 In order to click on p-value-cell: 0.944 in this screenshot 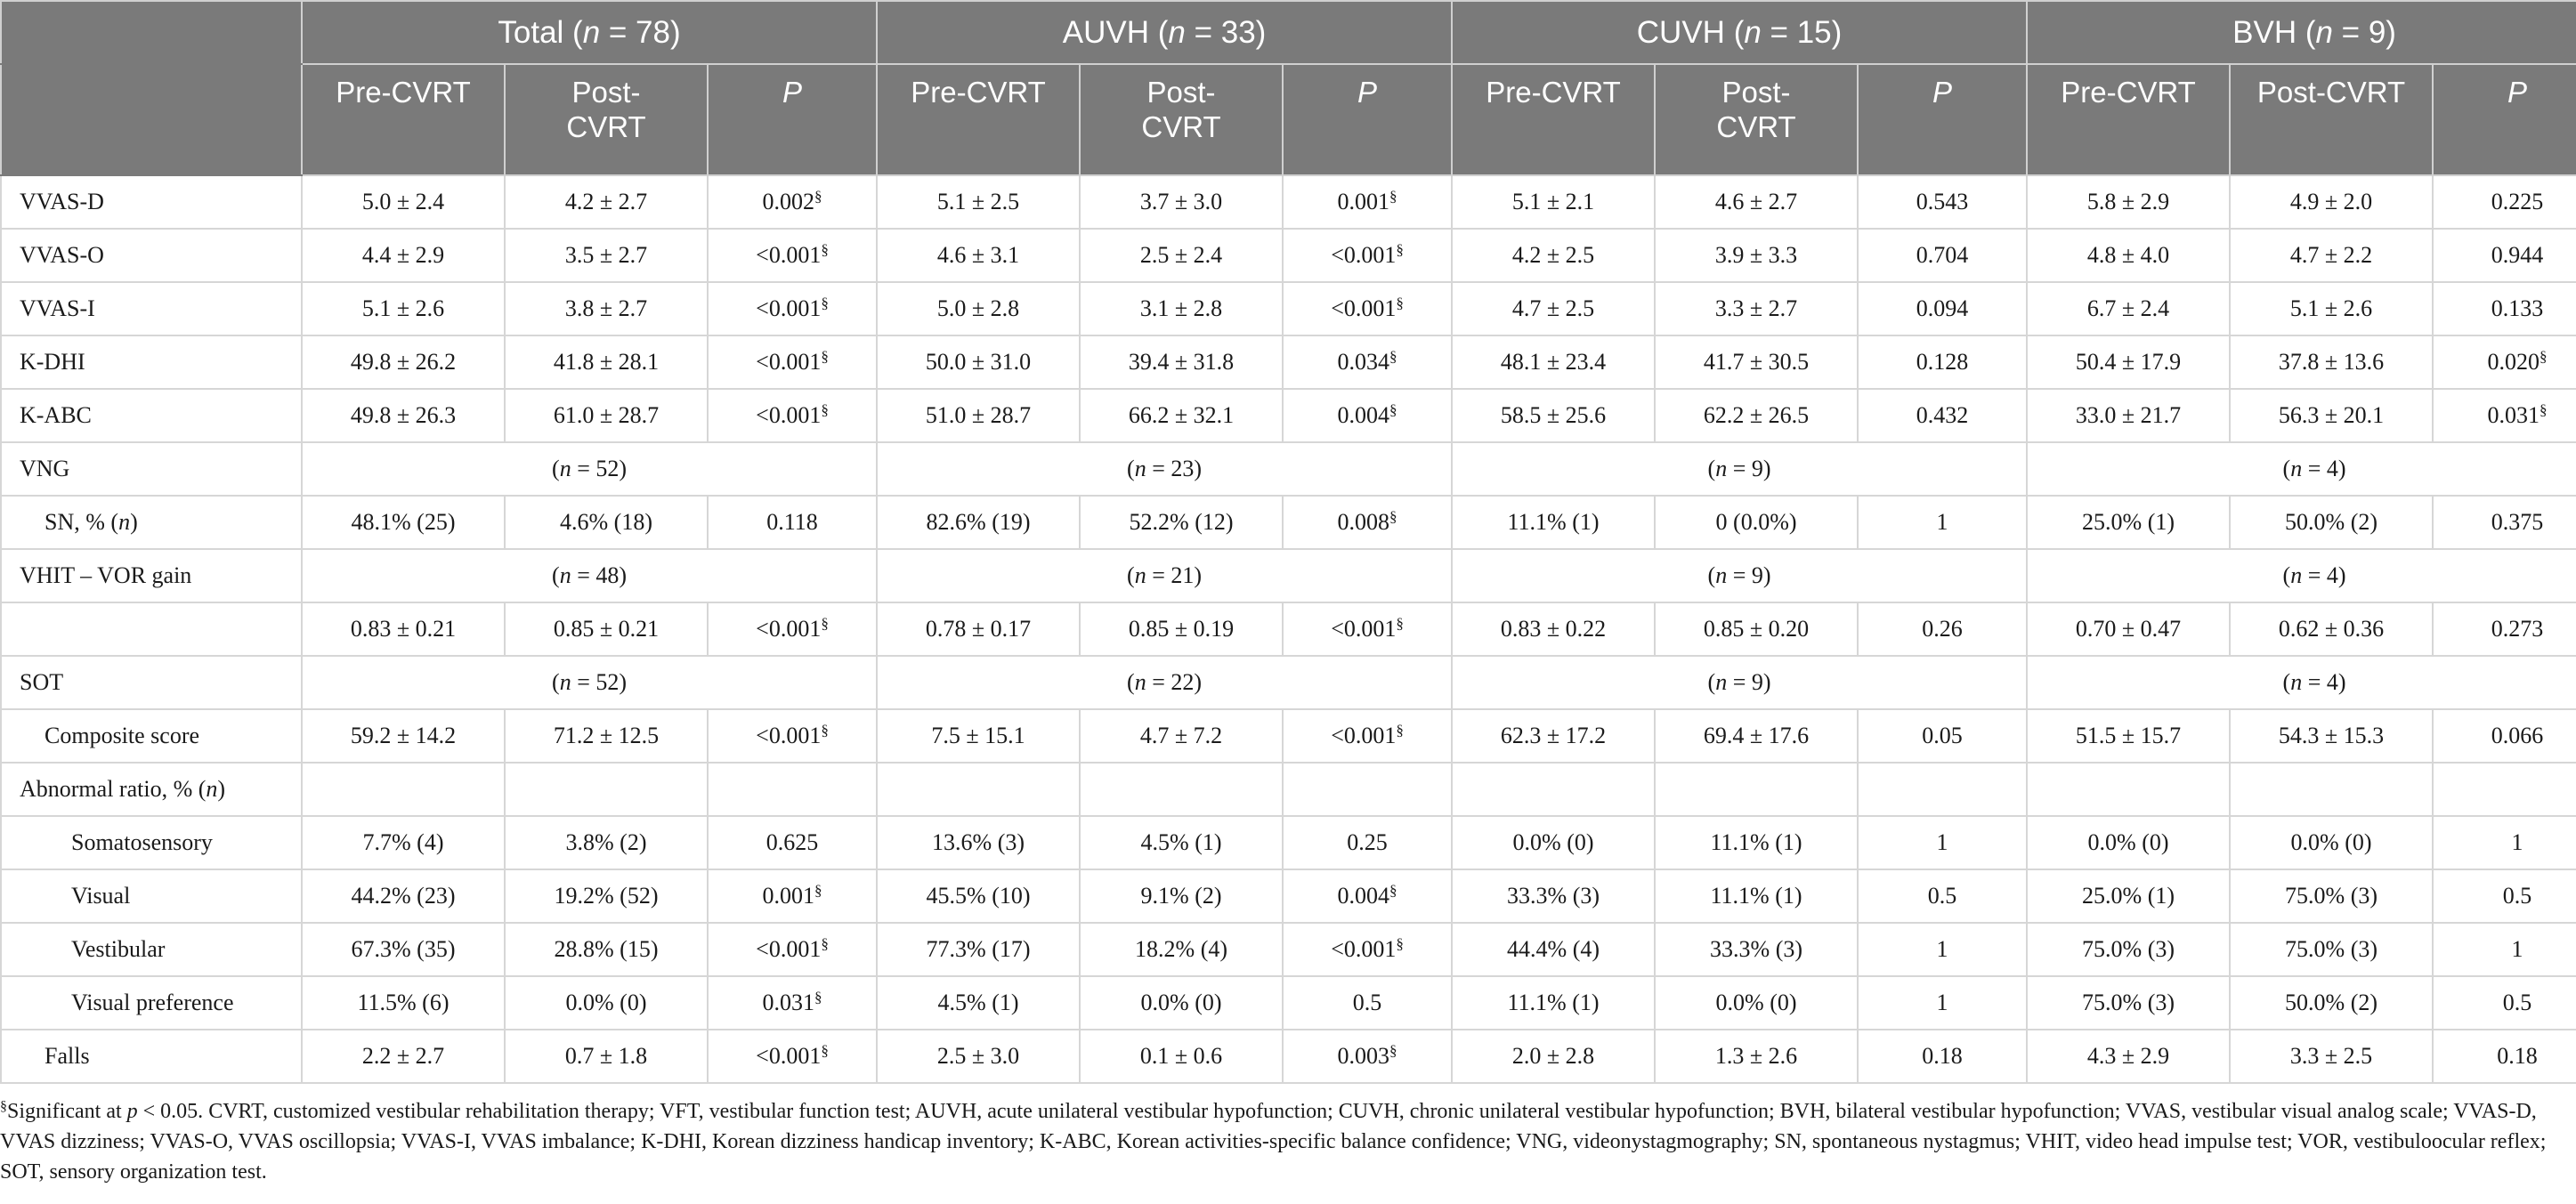, I will do `click(2504, 255)`.